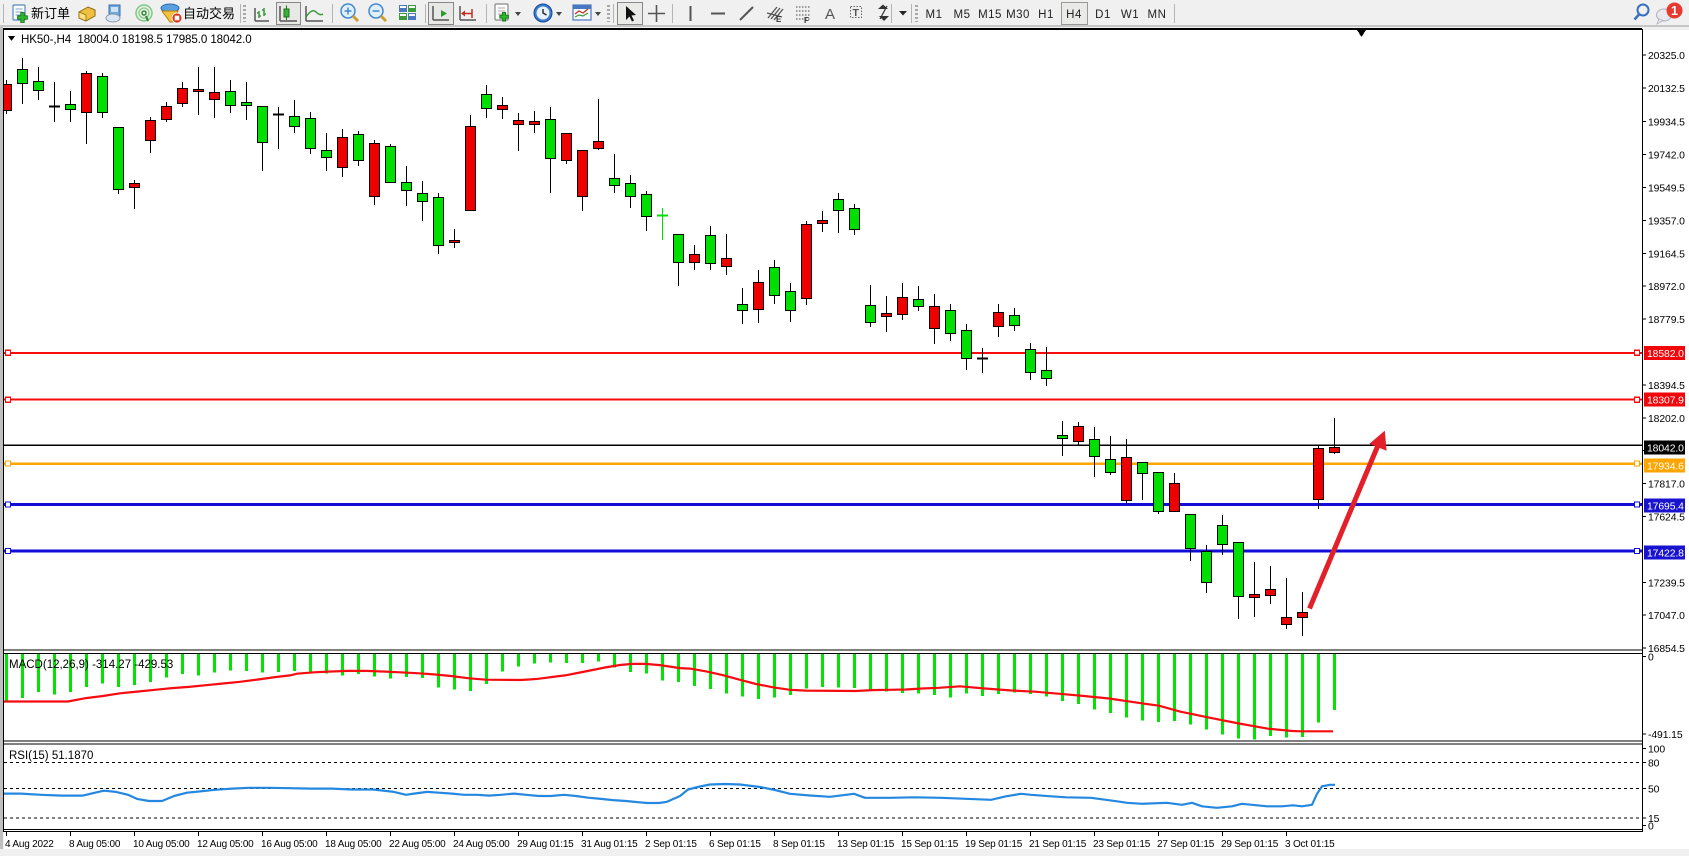 Image resolution: width=1689 pixels, height=856 pixels. I want to click on svg-text: 80, so click(1654, 763).